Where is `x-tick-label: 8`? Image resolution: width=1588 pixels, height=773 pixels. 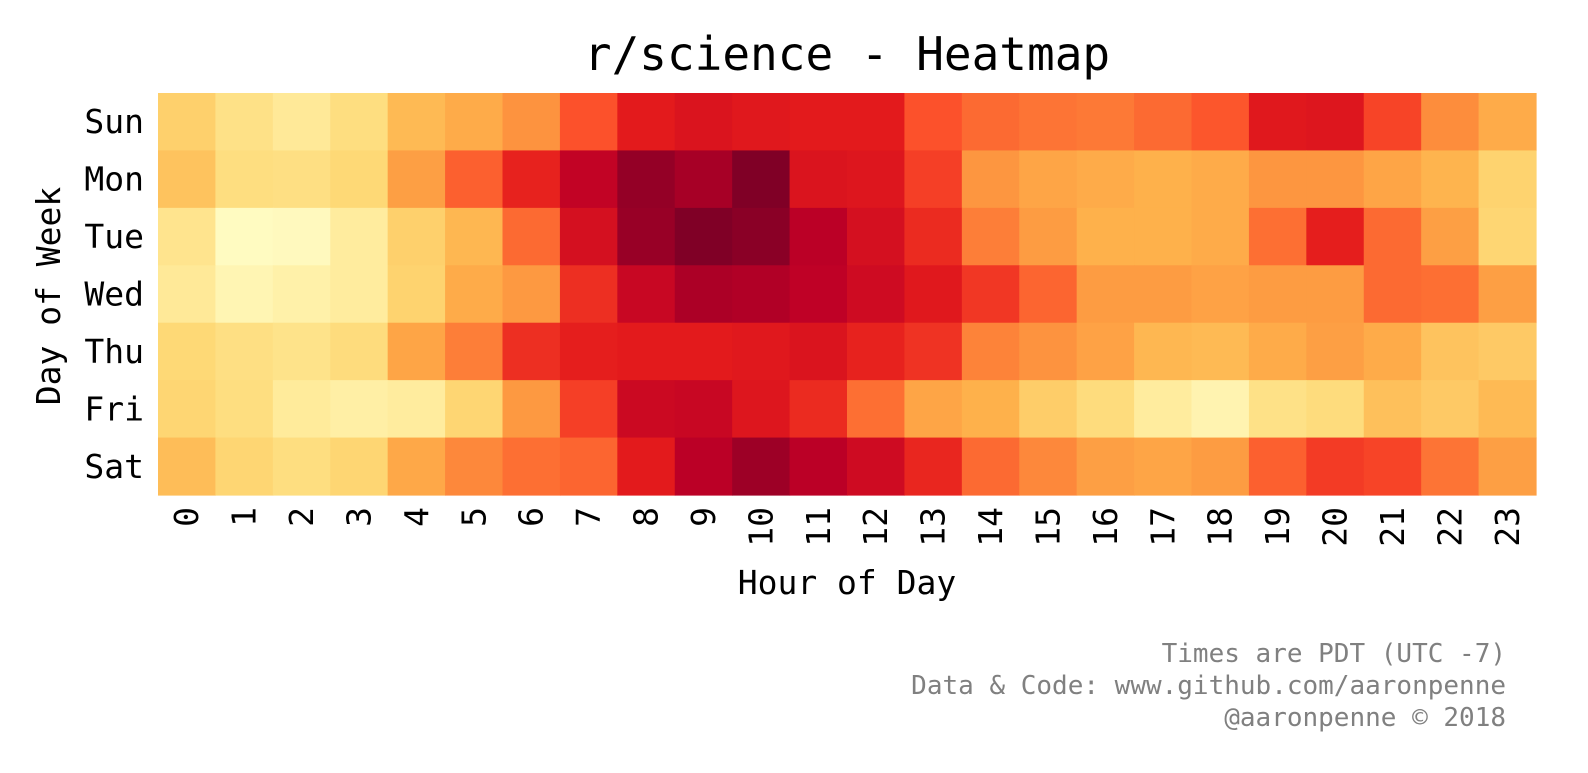
x-tick-label: 8 is located at coordinates (646, 517).